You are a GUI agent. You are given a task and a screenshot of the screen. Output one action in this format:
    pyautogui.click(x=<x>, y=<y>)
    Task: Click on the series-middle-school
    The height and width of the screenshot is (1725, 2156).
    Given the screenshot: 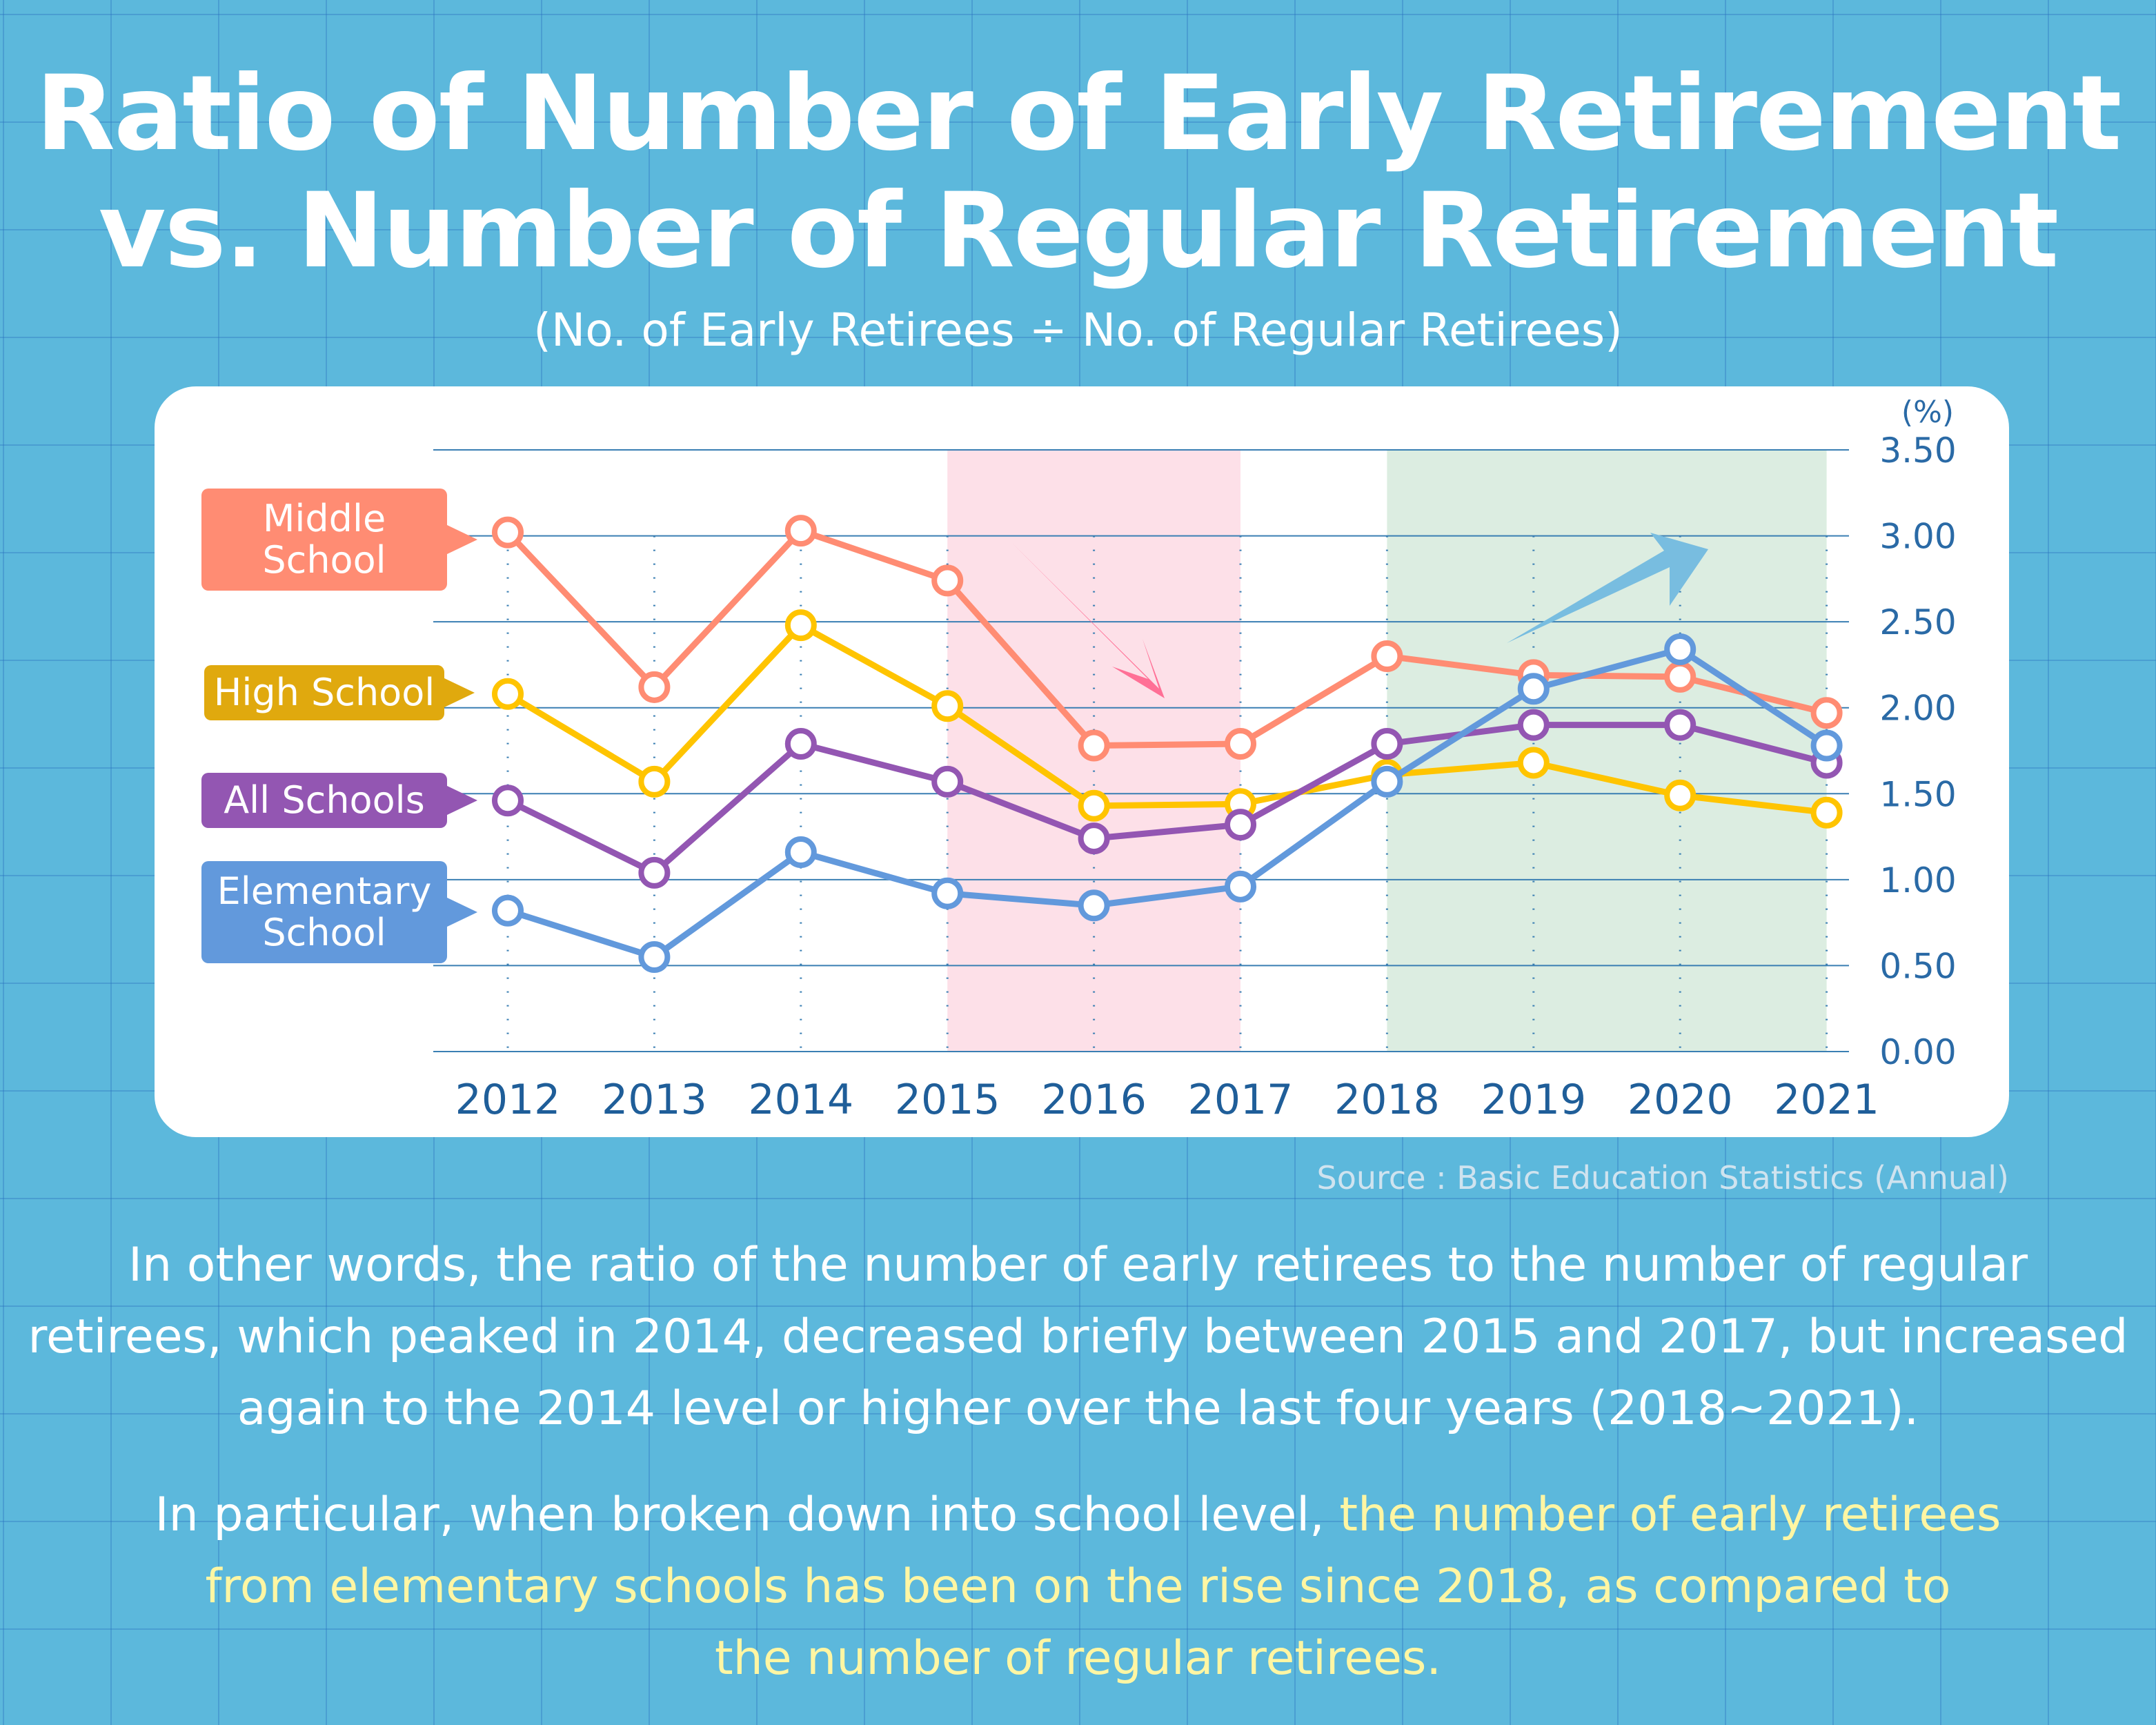 What is the action you would take?
    pyautogui.click(x=1167, y=638)
    